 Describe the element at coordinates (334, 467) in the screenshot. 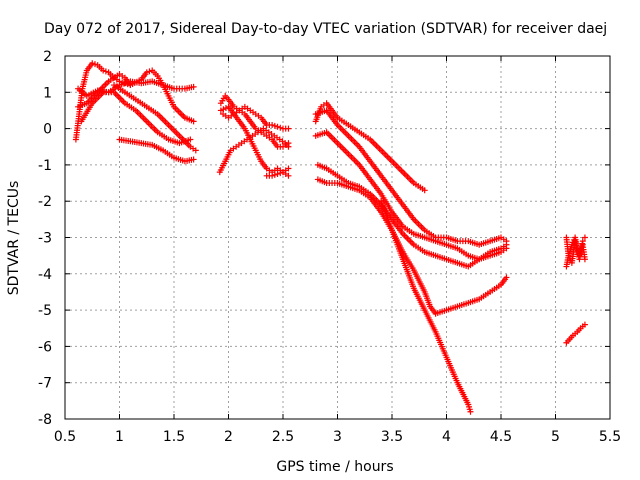

I see `x-axis-label: GPS time / hours` at that location.